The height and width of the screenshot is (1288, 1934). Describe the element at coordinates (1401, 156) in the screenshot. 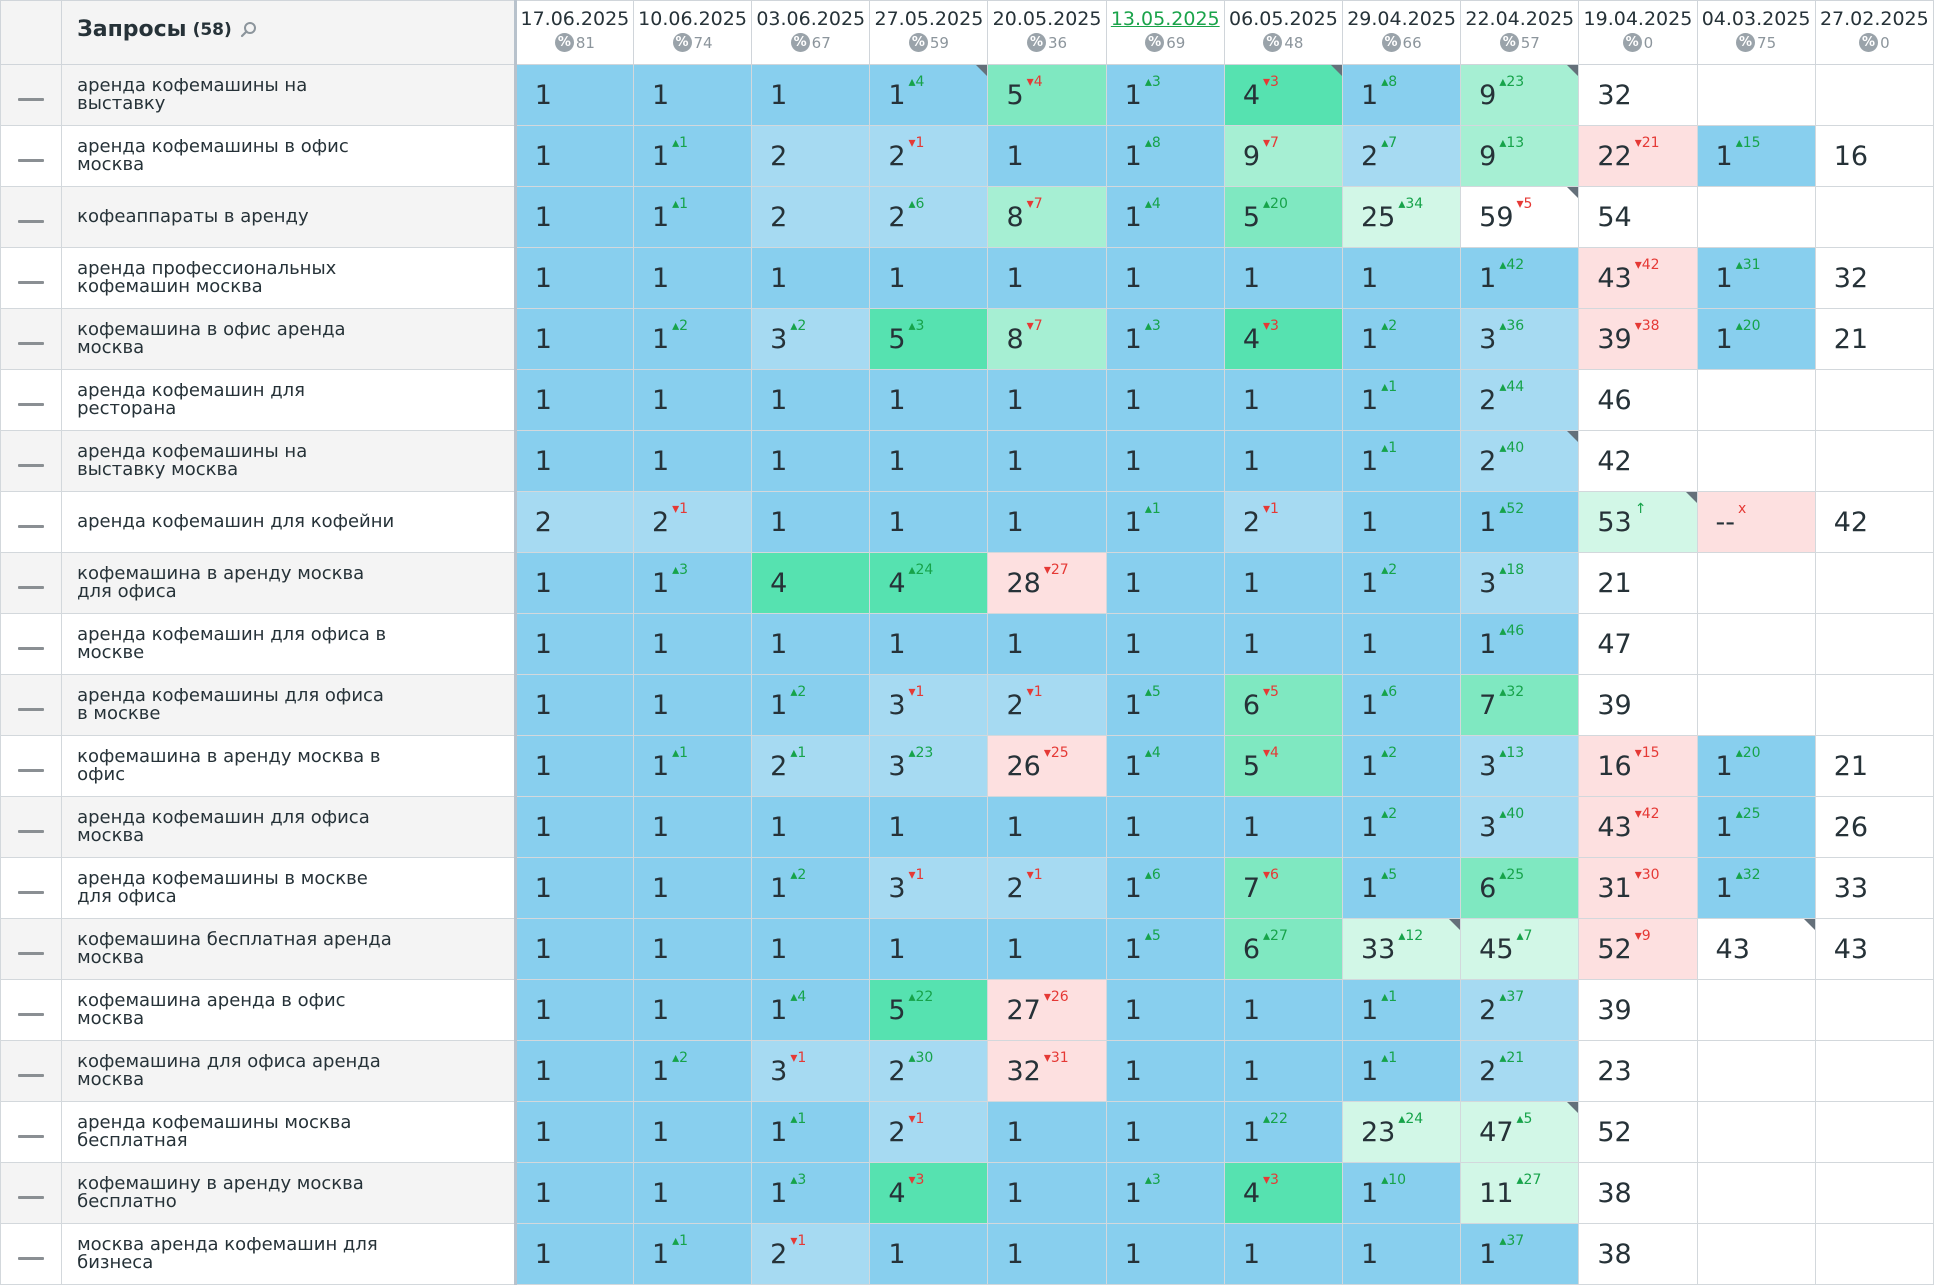

I see `position-cell: 2 ▴7` at that location.